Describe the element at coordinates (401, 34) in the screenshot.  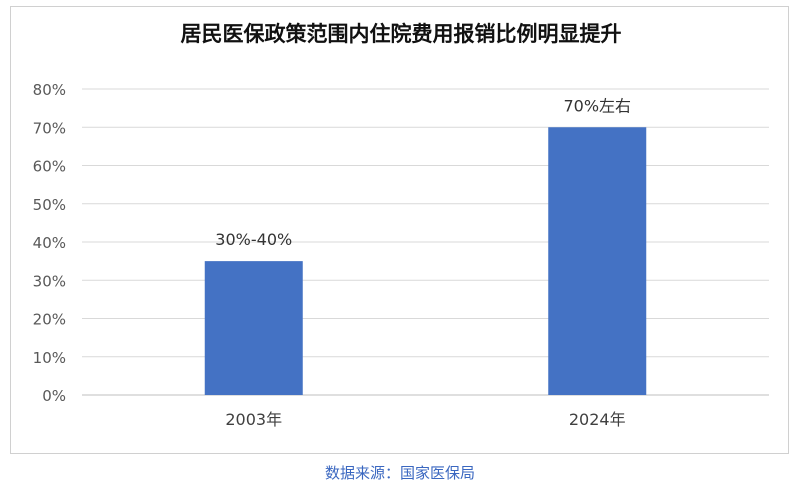
I see `chart-title: 居民医保政策范围内住院费用报销比例明显提升` at that location.